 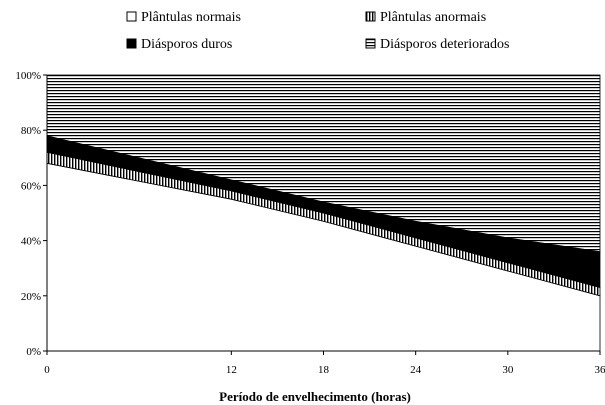 I want to click on y-tick-label: 20%, so click(x=31, y=297).